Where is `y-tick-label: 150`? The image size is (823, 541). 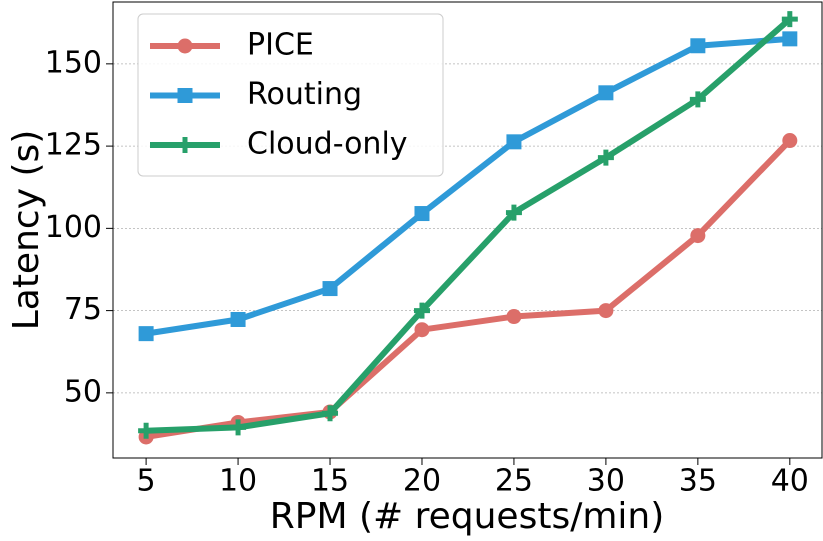 y-tick-label: 150 is located at coordinates (73, 62).